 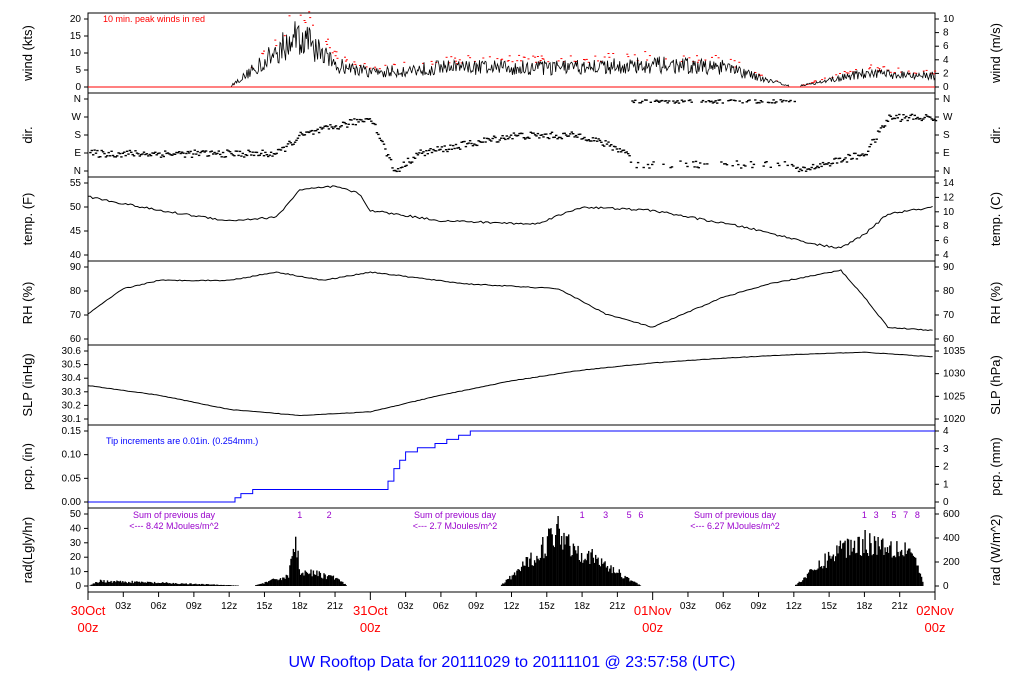 What do you see at coordinates (946, 502) in the screenshot?
I see `tick-label-right-pcp: 0` at bounding box center [946, 502].